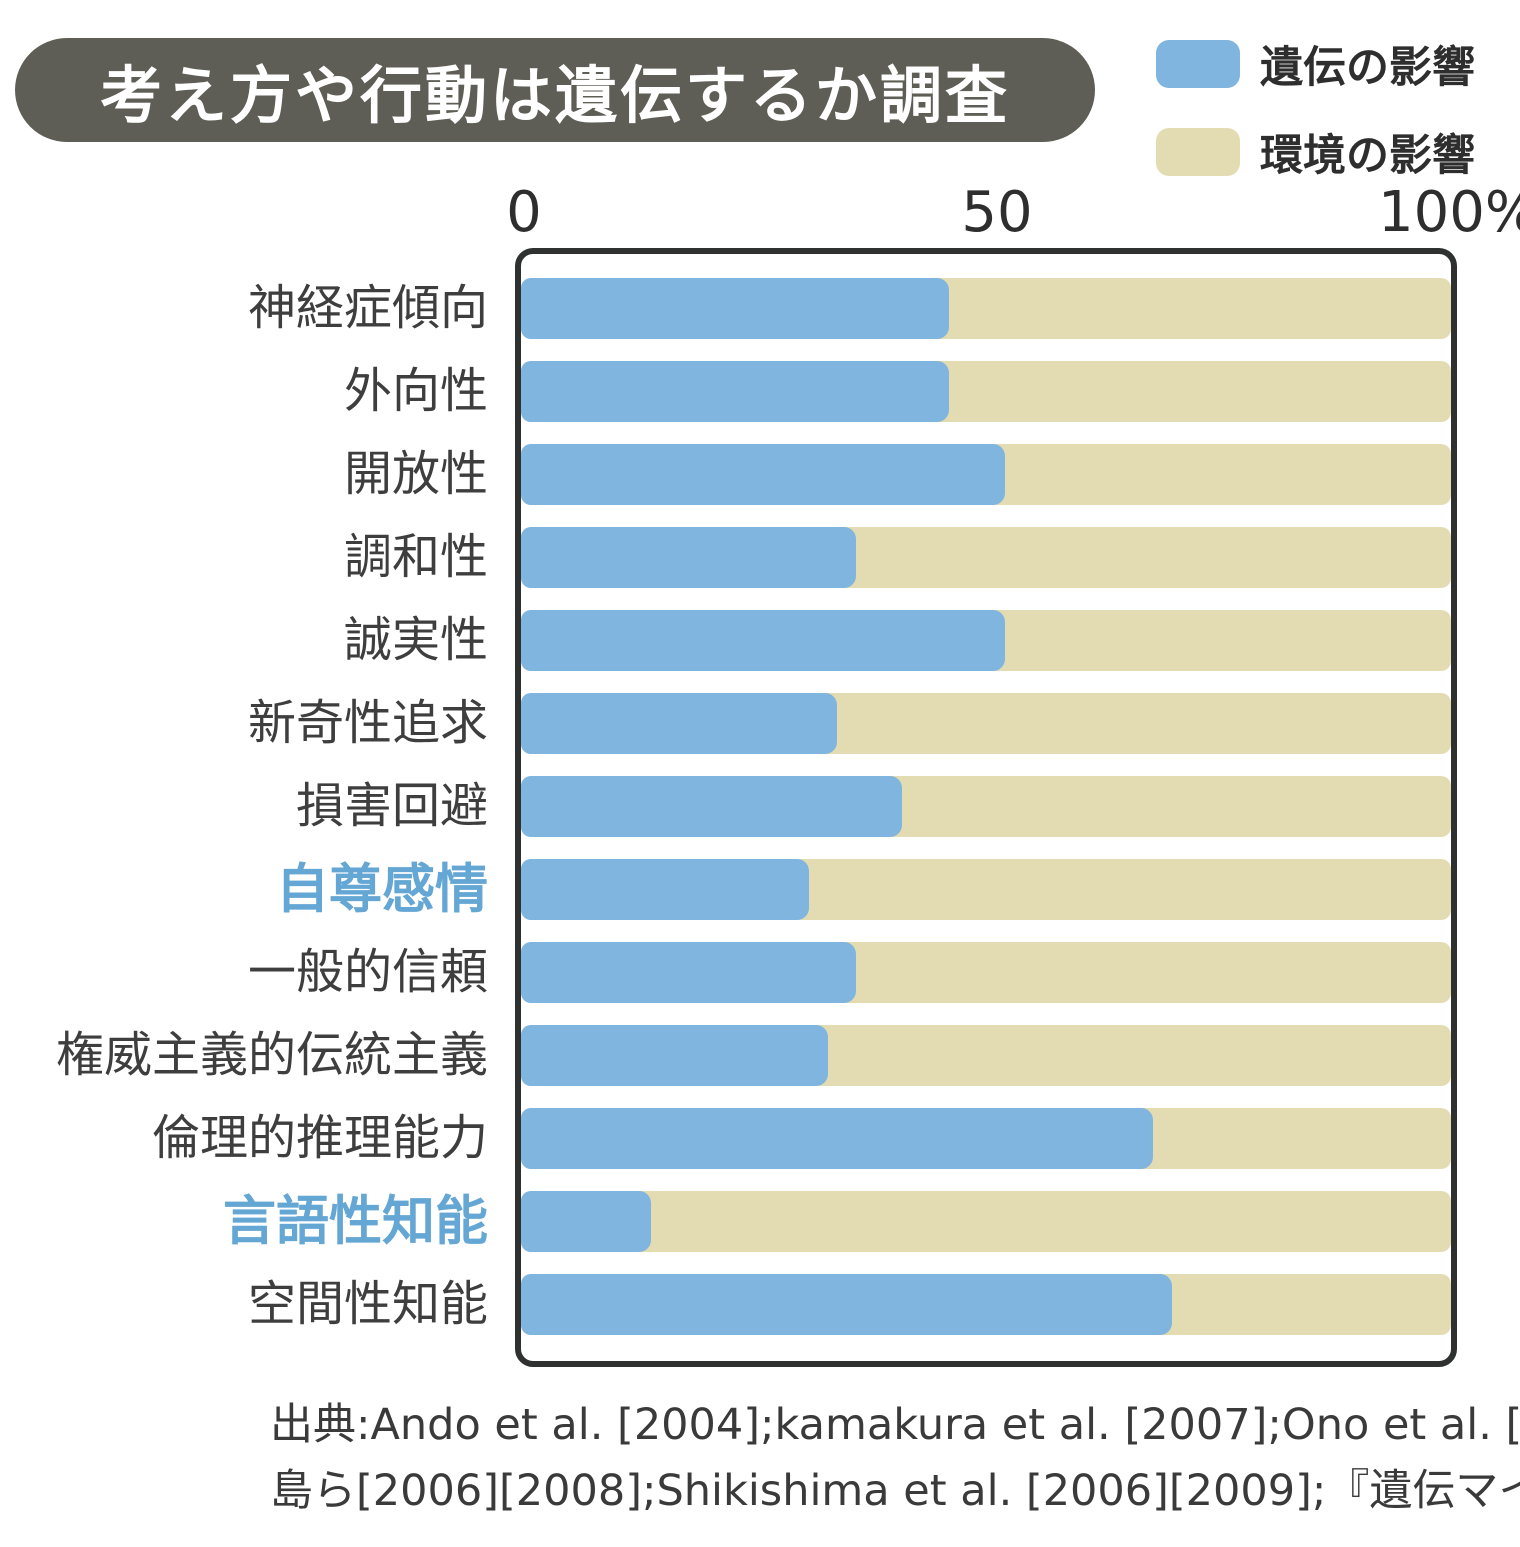  Describe the element at coordinates (367, 1304) in the screenshot. I see `category-label: 空間性知能` at that location.